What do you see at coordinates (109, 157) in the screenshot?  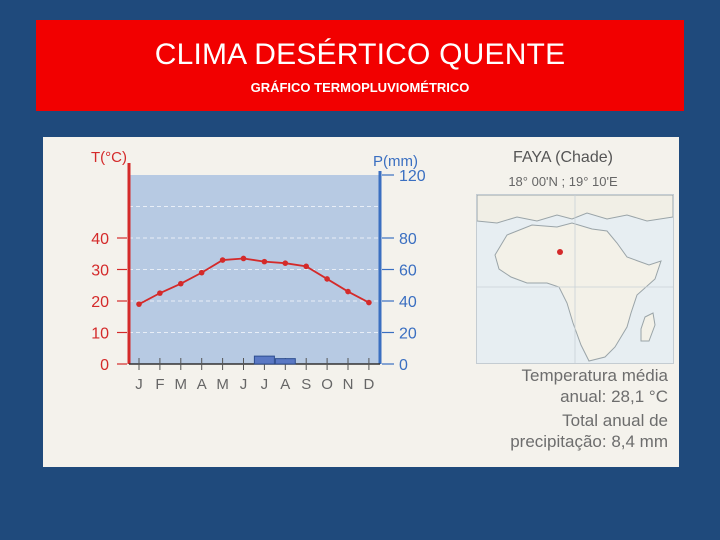 I see `temperature-axis-label: T(°C)` at bounding box center [109, 157].